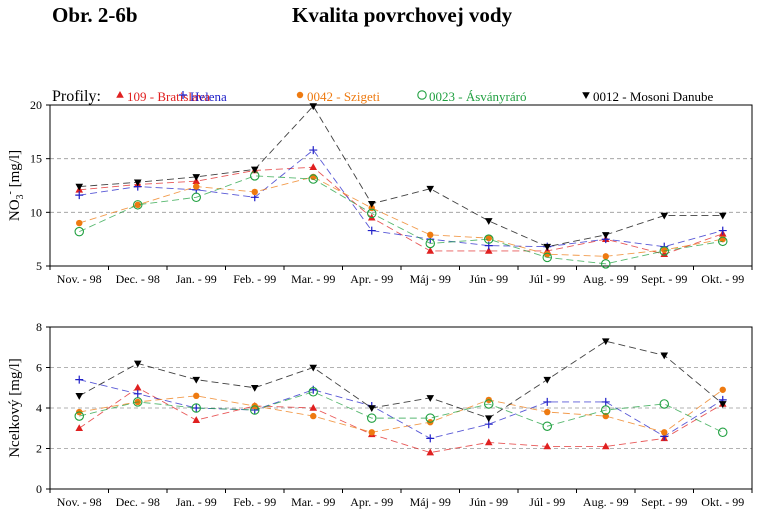  Describe the element at coordinates (39, 368) in the screenshot. I see `y-tick-label: 6` at that location.